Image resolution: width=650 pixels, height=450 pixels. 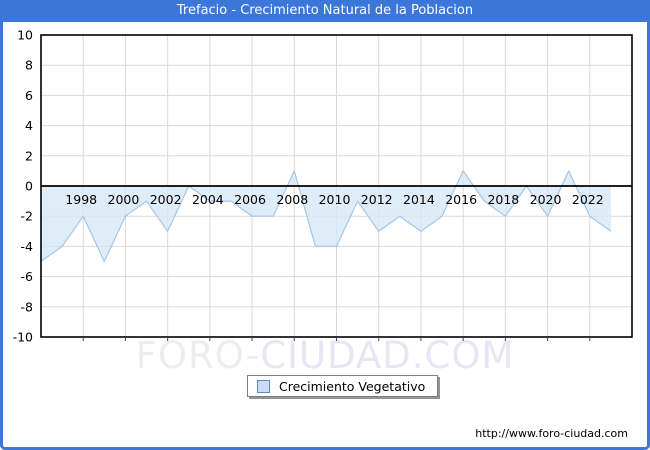 What do you see at coordinates (551, 433) in the screenshot?
I see `footer-url-link: http://www.foro-ciudad.com` at bounding box center [551, 433].